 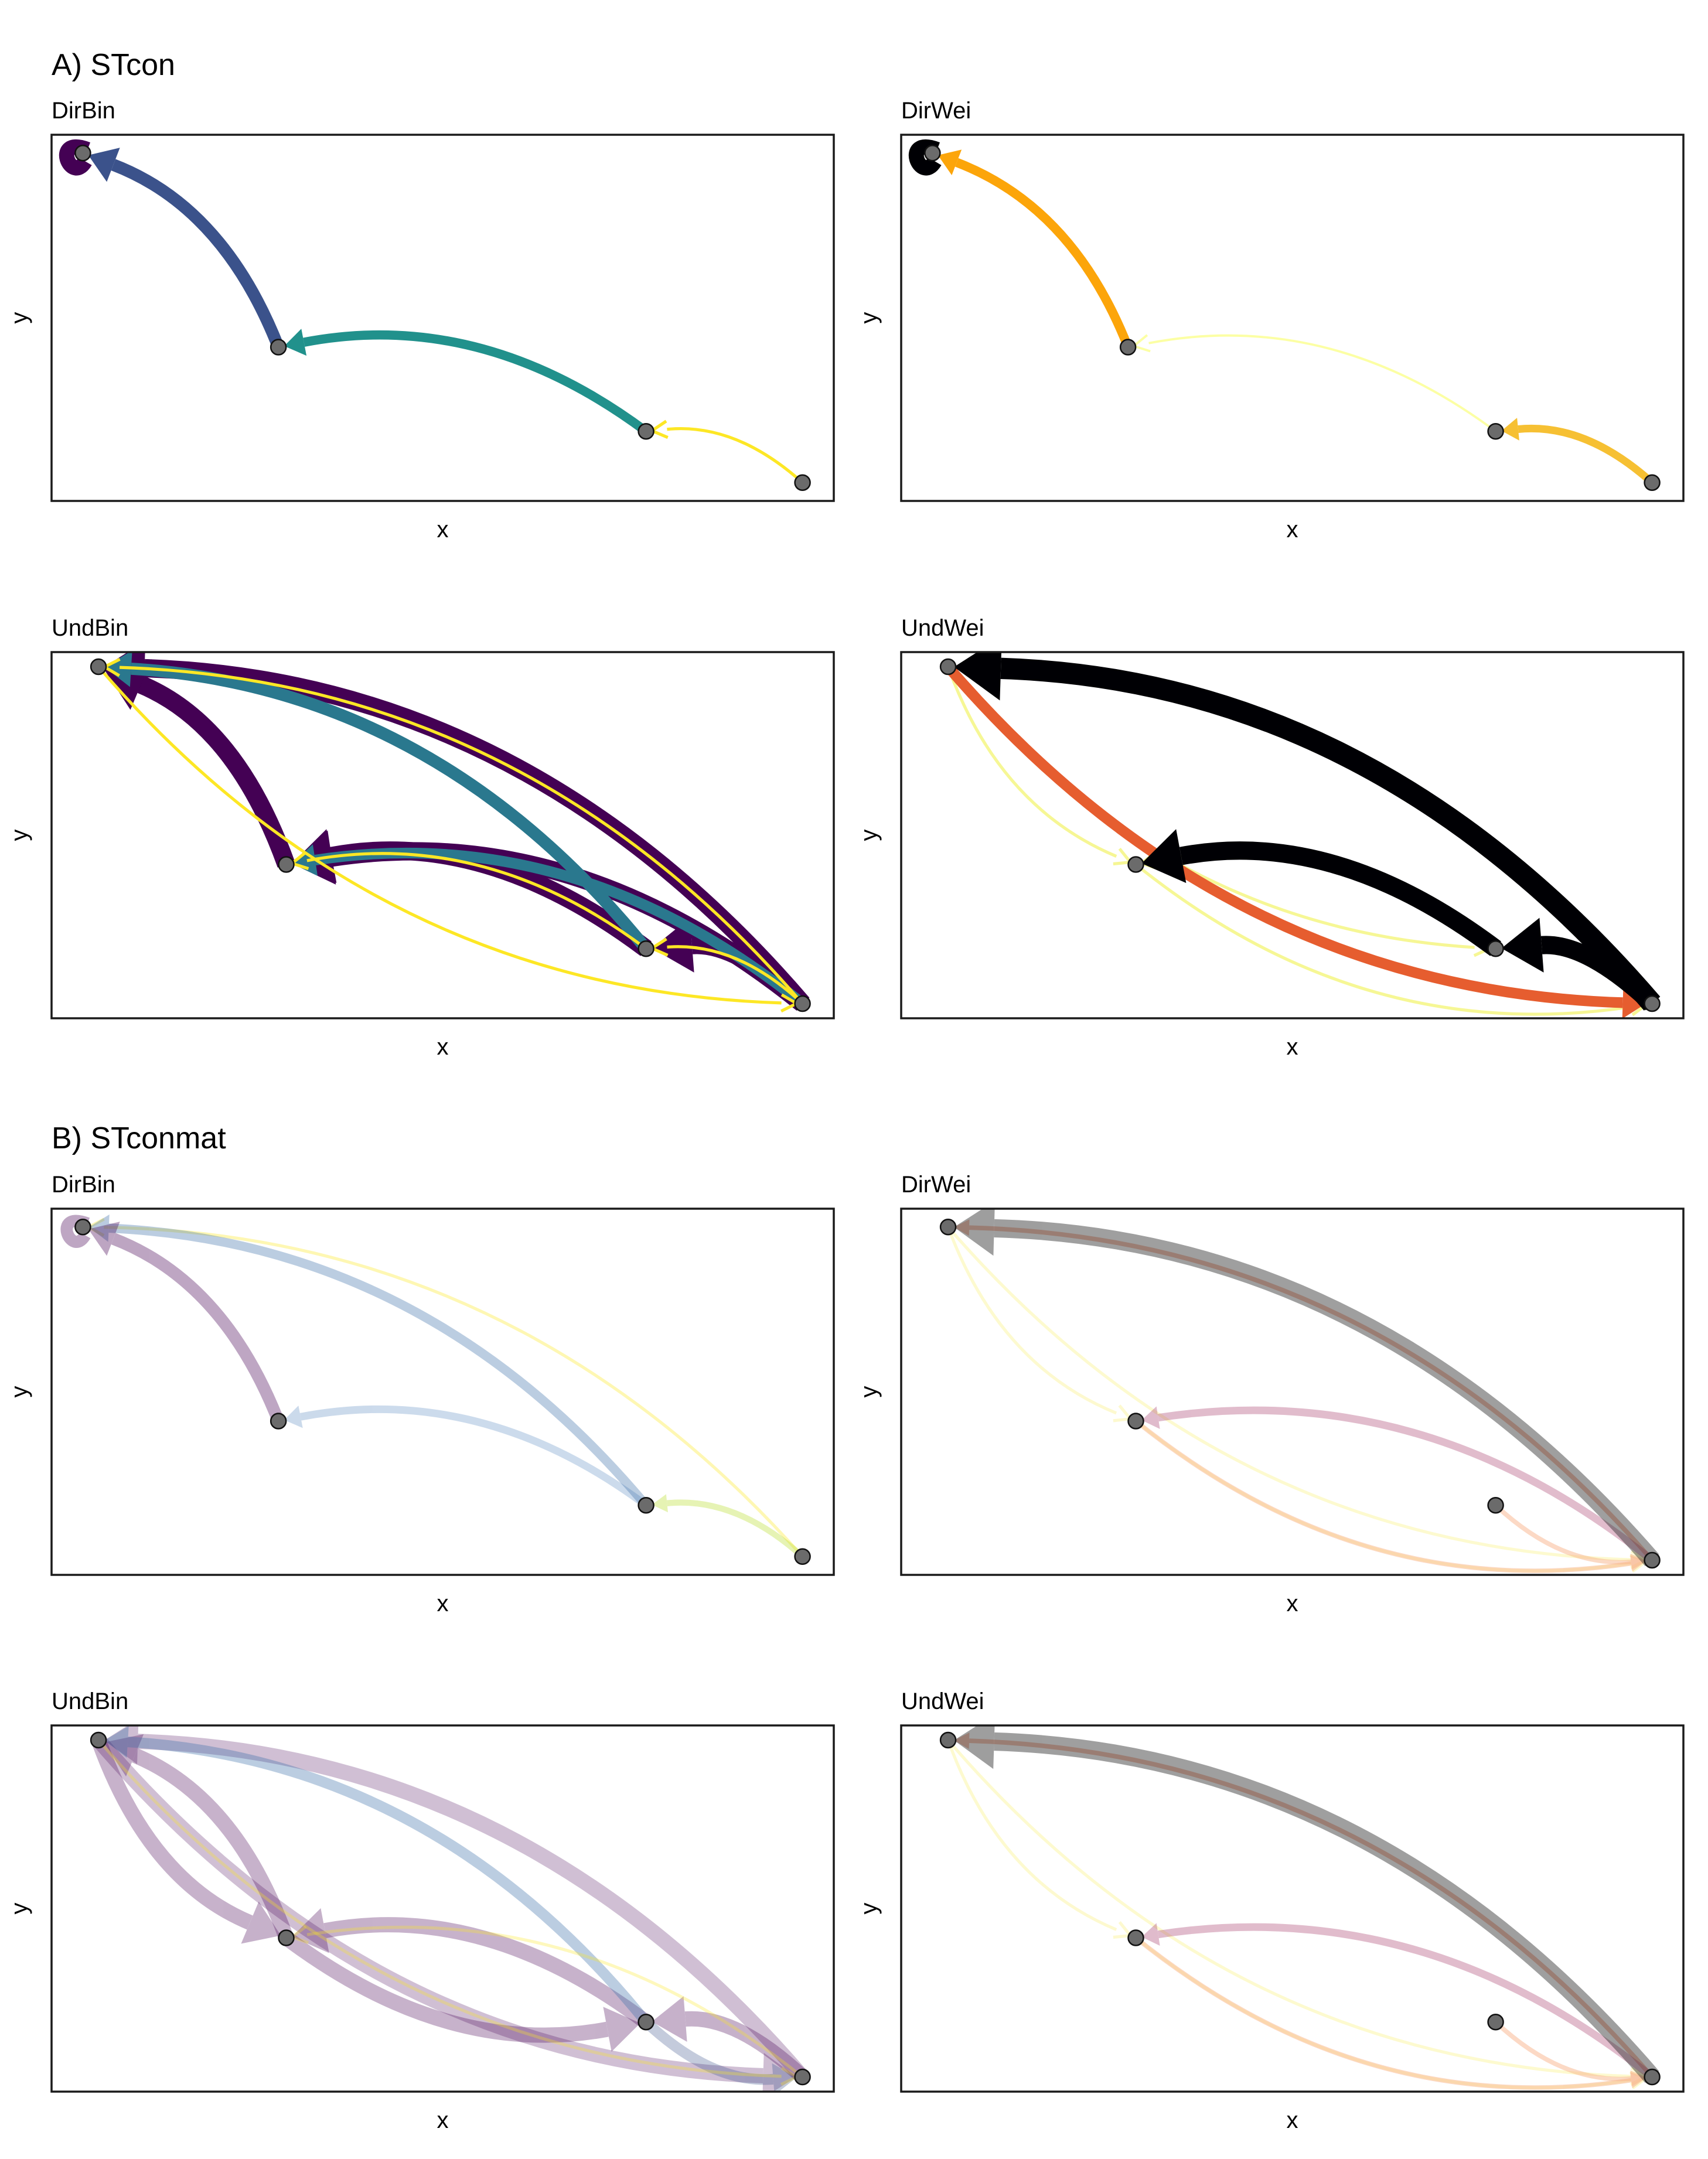 I want to click on network-panel: DirWei x y, so click(x=1271, y=1394).